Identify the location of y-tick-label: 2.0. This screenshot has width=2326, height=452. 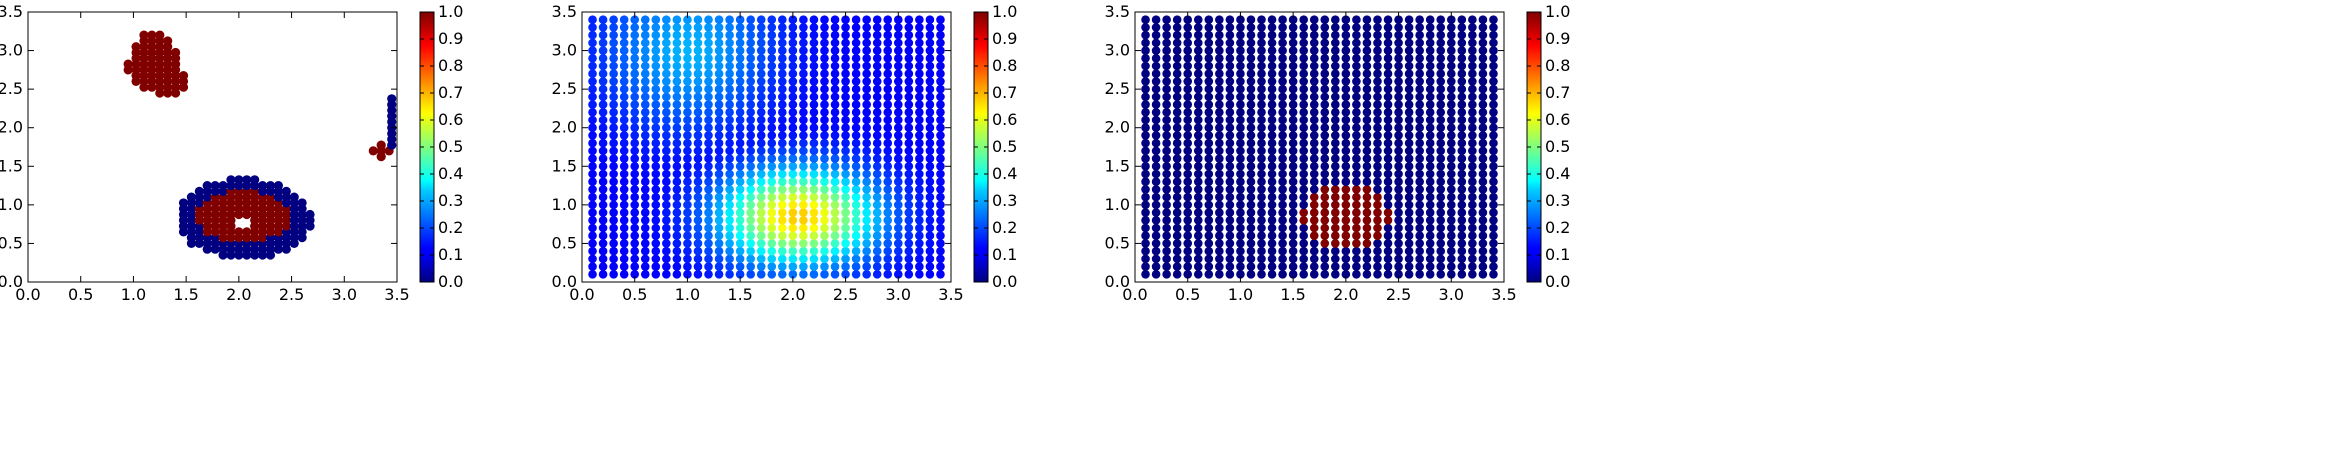
(11, 127).